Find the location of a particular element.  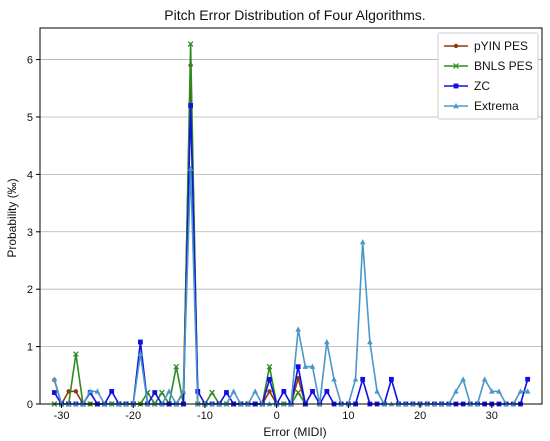

x-axis-label: Error (MIDI) is located at coordinates (294, 432).